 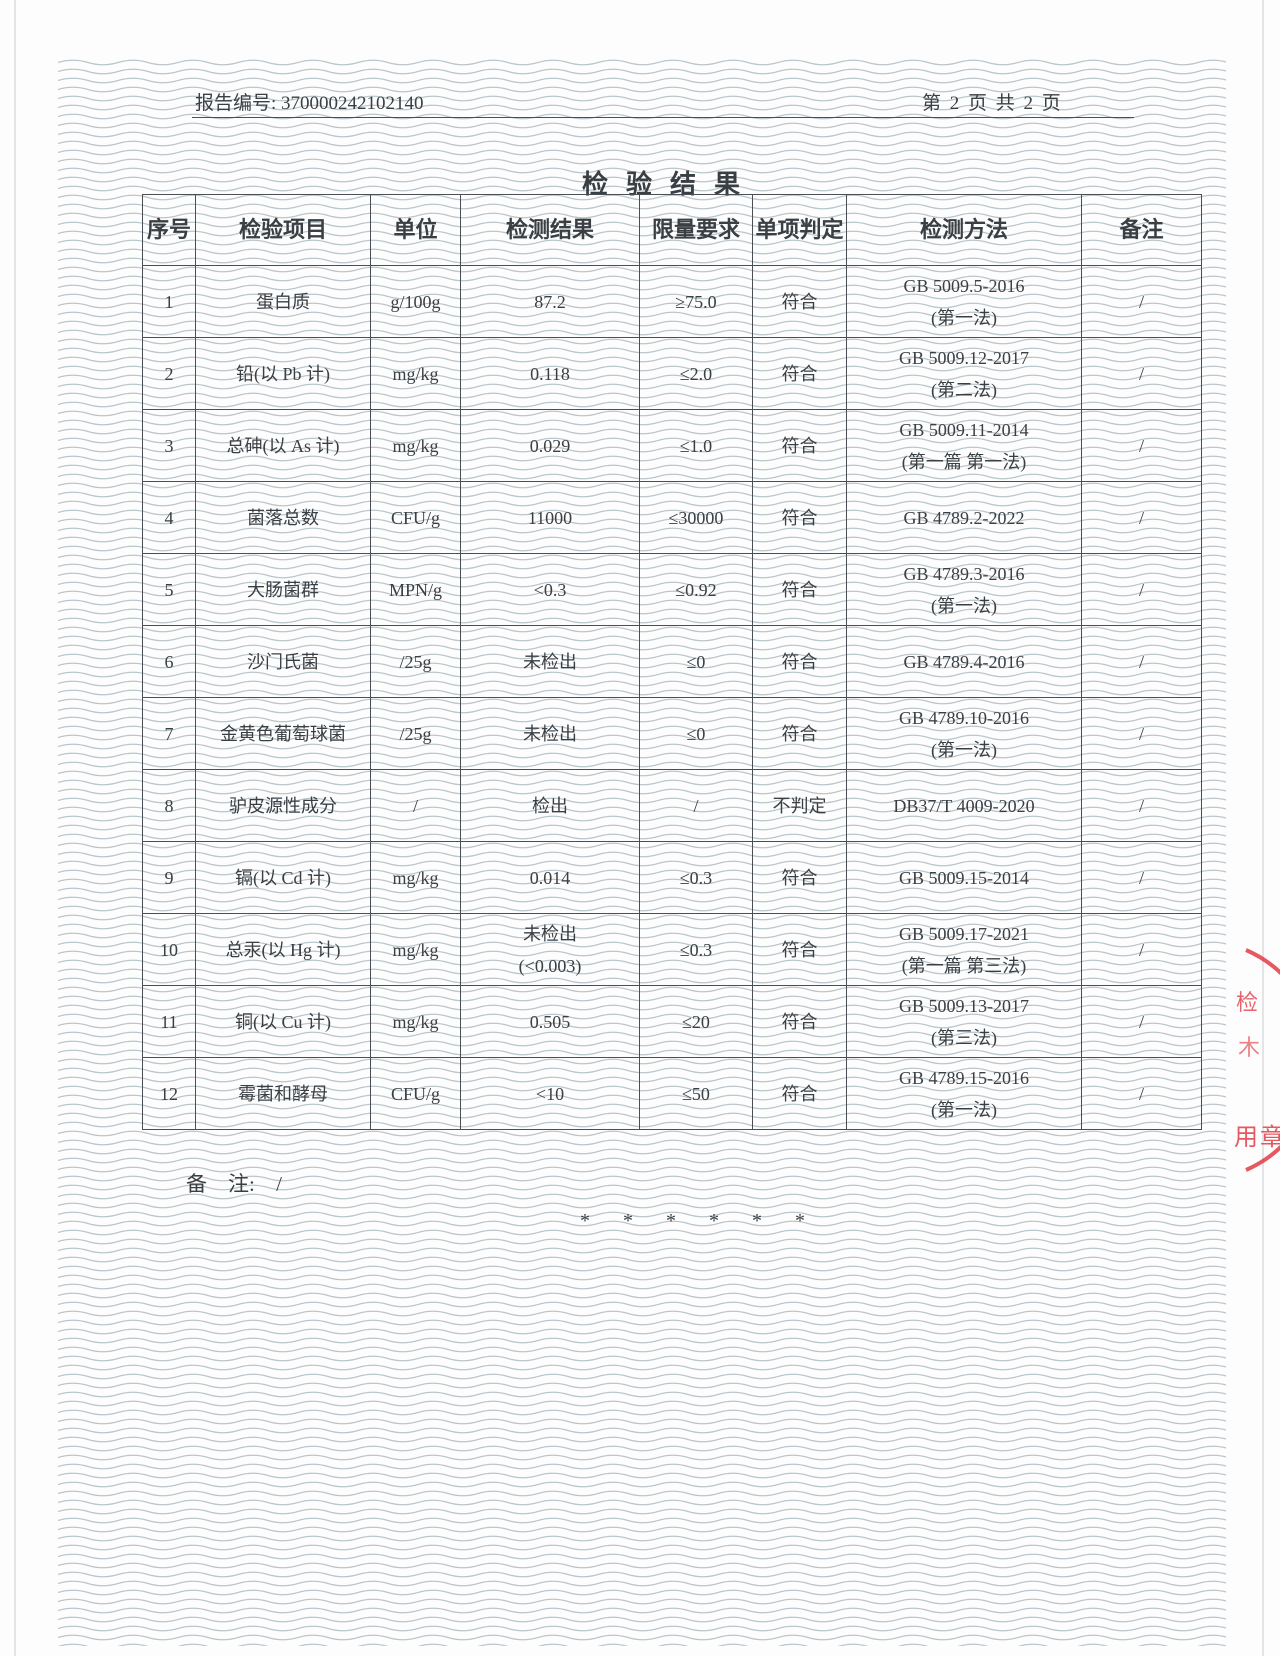 I want to click on cell-item: 铅(以 Pb 计), so click(x=283, y=373).